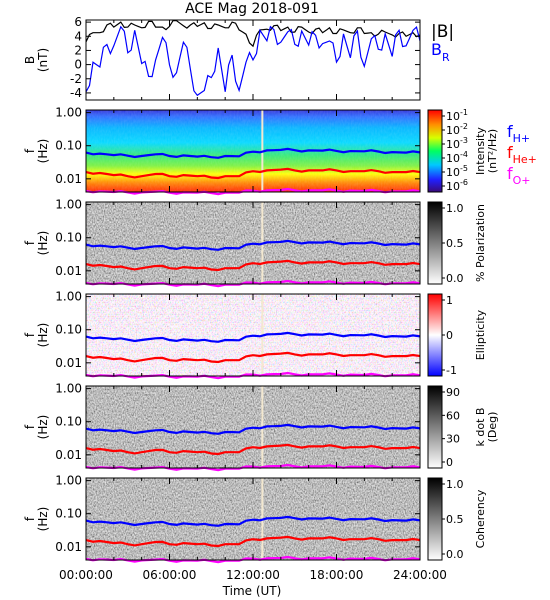 This screenshot has width=550, height=600. Describe the element at coordinates (86, 575) in the screenshot. I see `x-tick-label: 00:00:00` at that location.